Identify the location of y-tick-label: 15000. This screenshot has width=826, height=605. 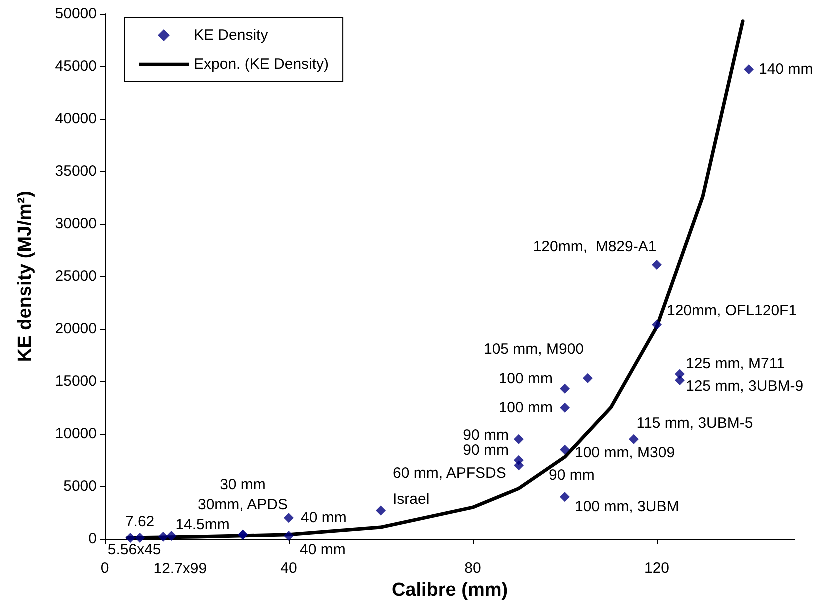
(76, 381).